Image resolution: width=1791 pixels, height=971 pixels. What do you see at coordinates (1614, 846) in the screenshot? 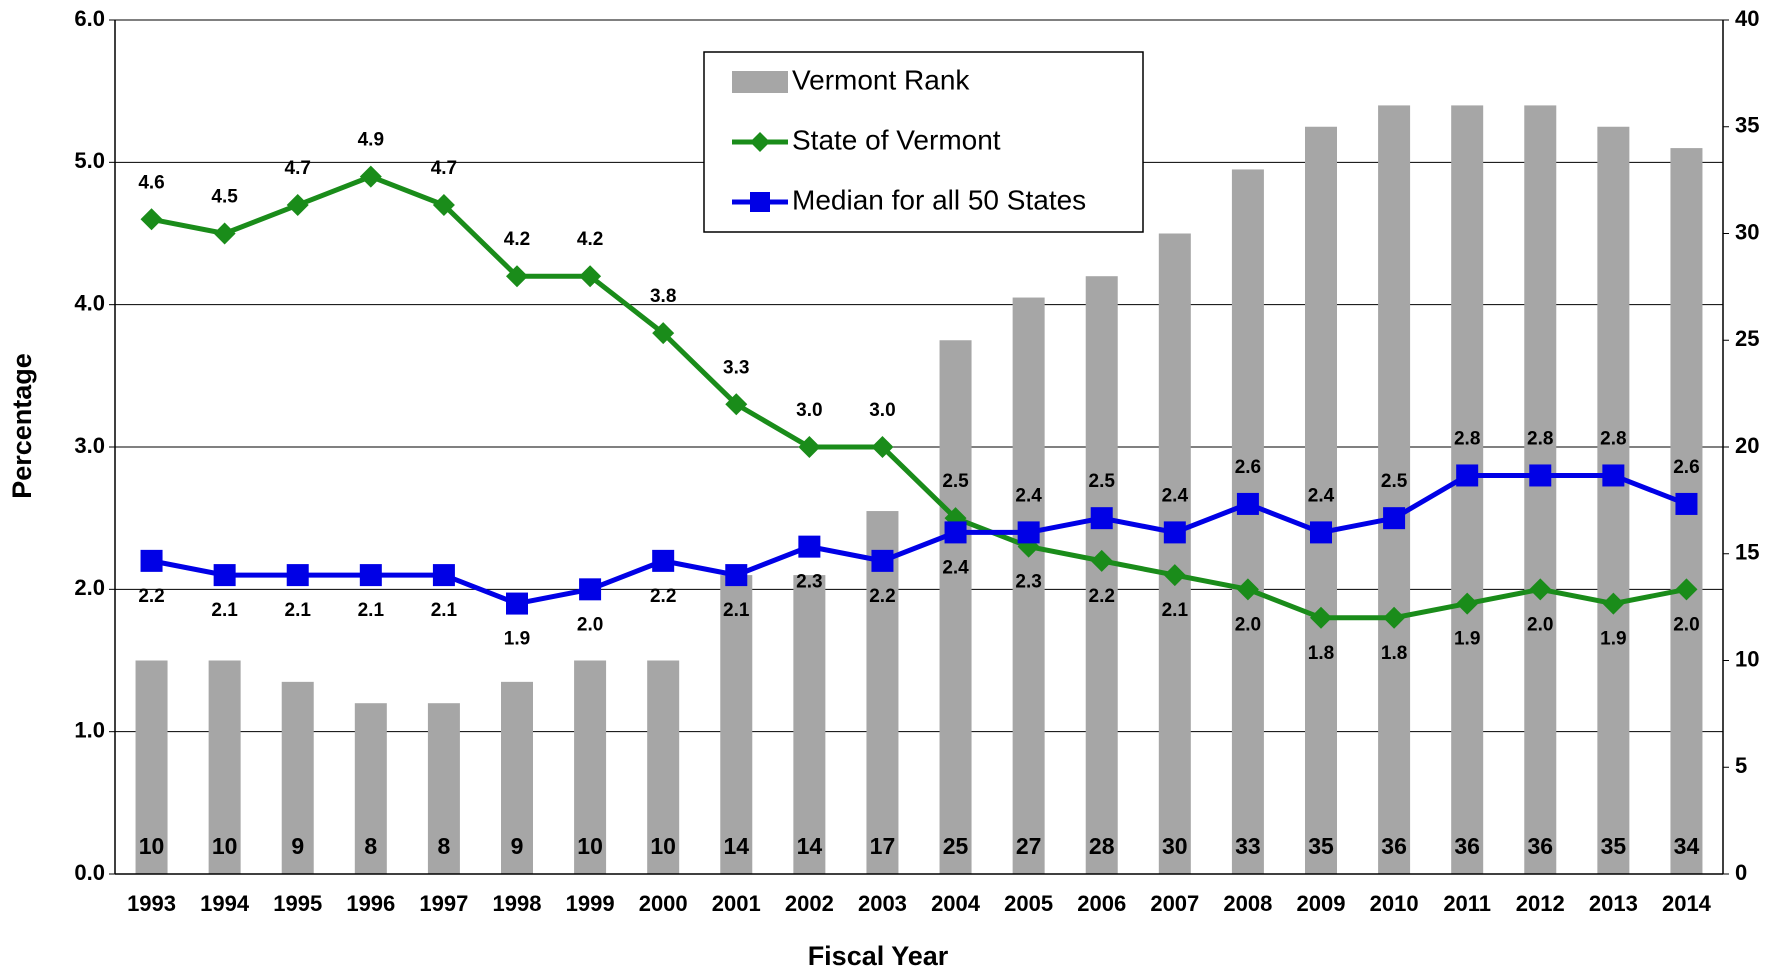
I see `bar-label: 35` at bounding box center [1614, 846].